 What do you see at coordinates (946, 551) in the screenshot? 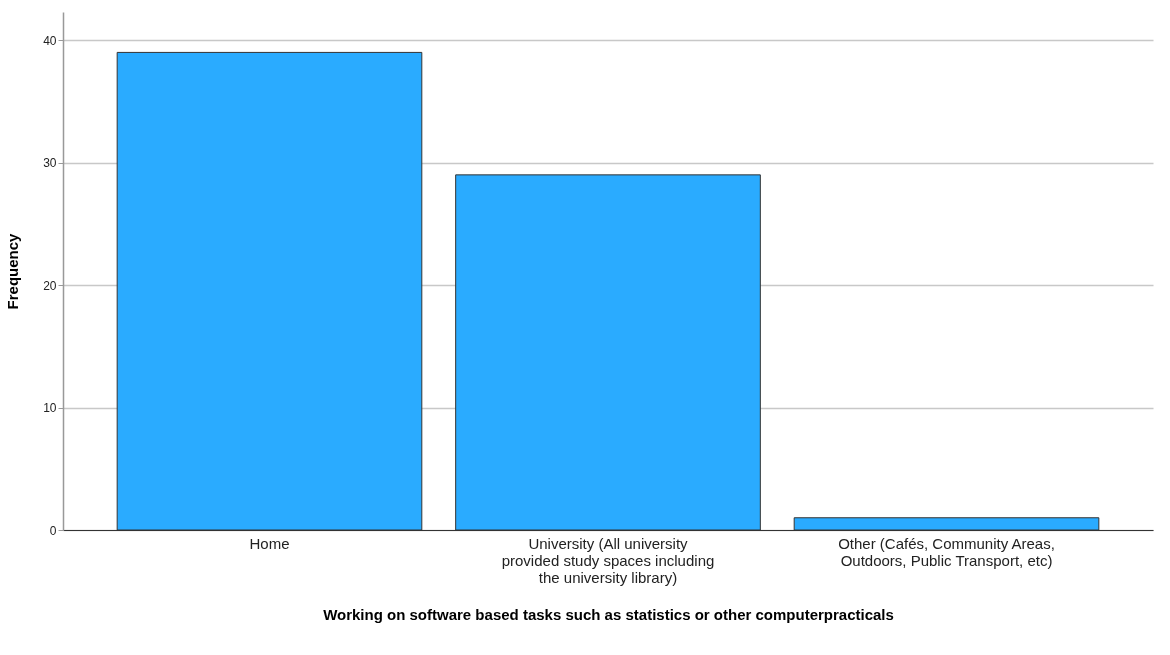
I see `x-tick-label: Other (Cafés, Community Areas, Outdoors, Public Transport, etc)` at bounding box center [946, 551].